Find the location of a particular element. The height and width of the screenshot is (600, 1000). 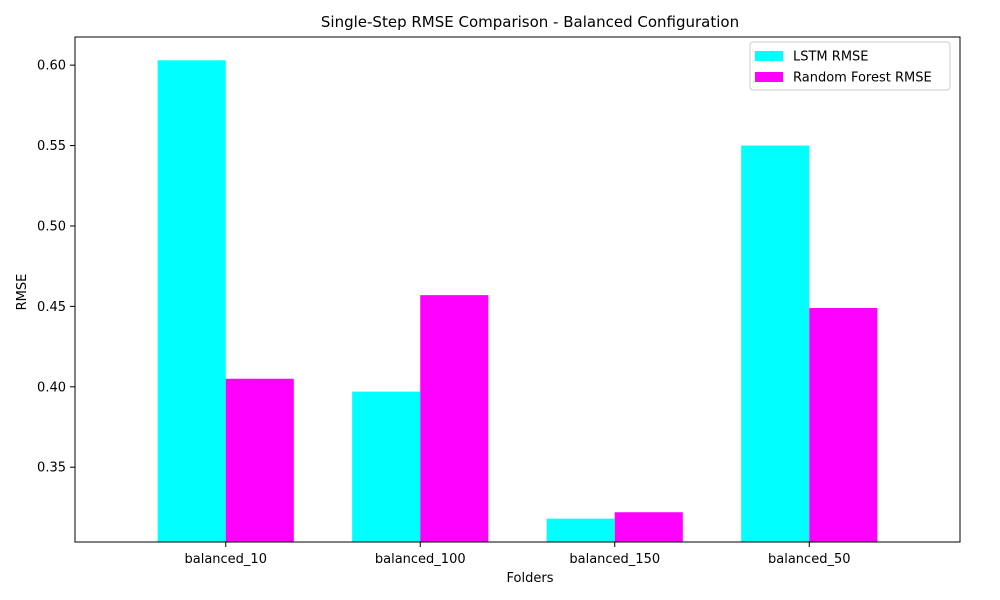

x-tick-label: balanced_100 is located at coordinates (420, 559).